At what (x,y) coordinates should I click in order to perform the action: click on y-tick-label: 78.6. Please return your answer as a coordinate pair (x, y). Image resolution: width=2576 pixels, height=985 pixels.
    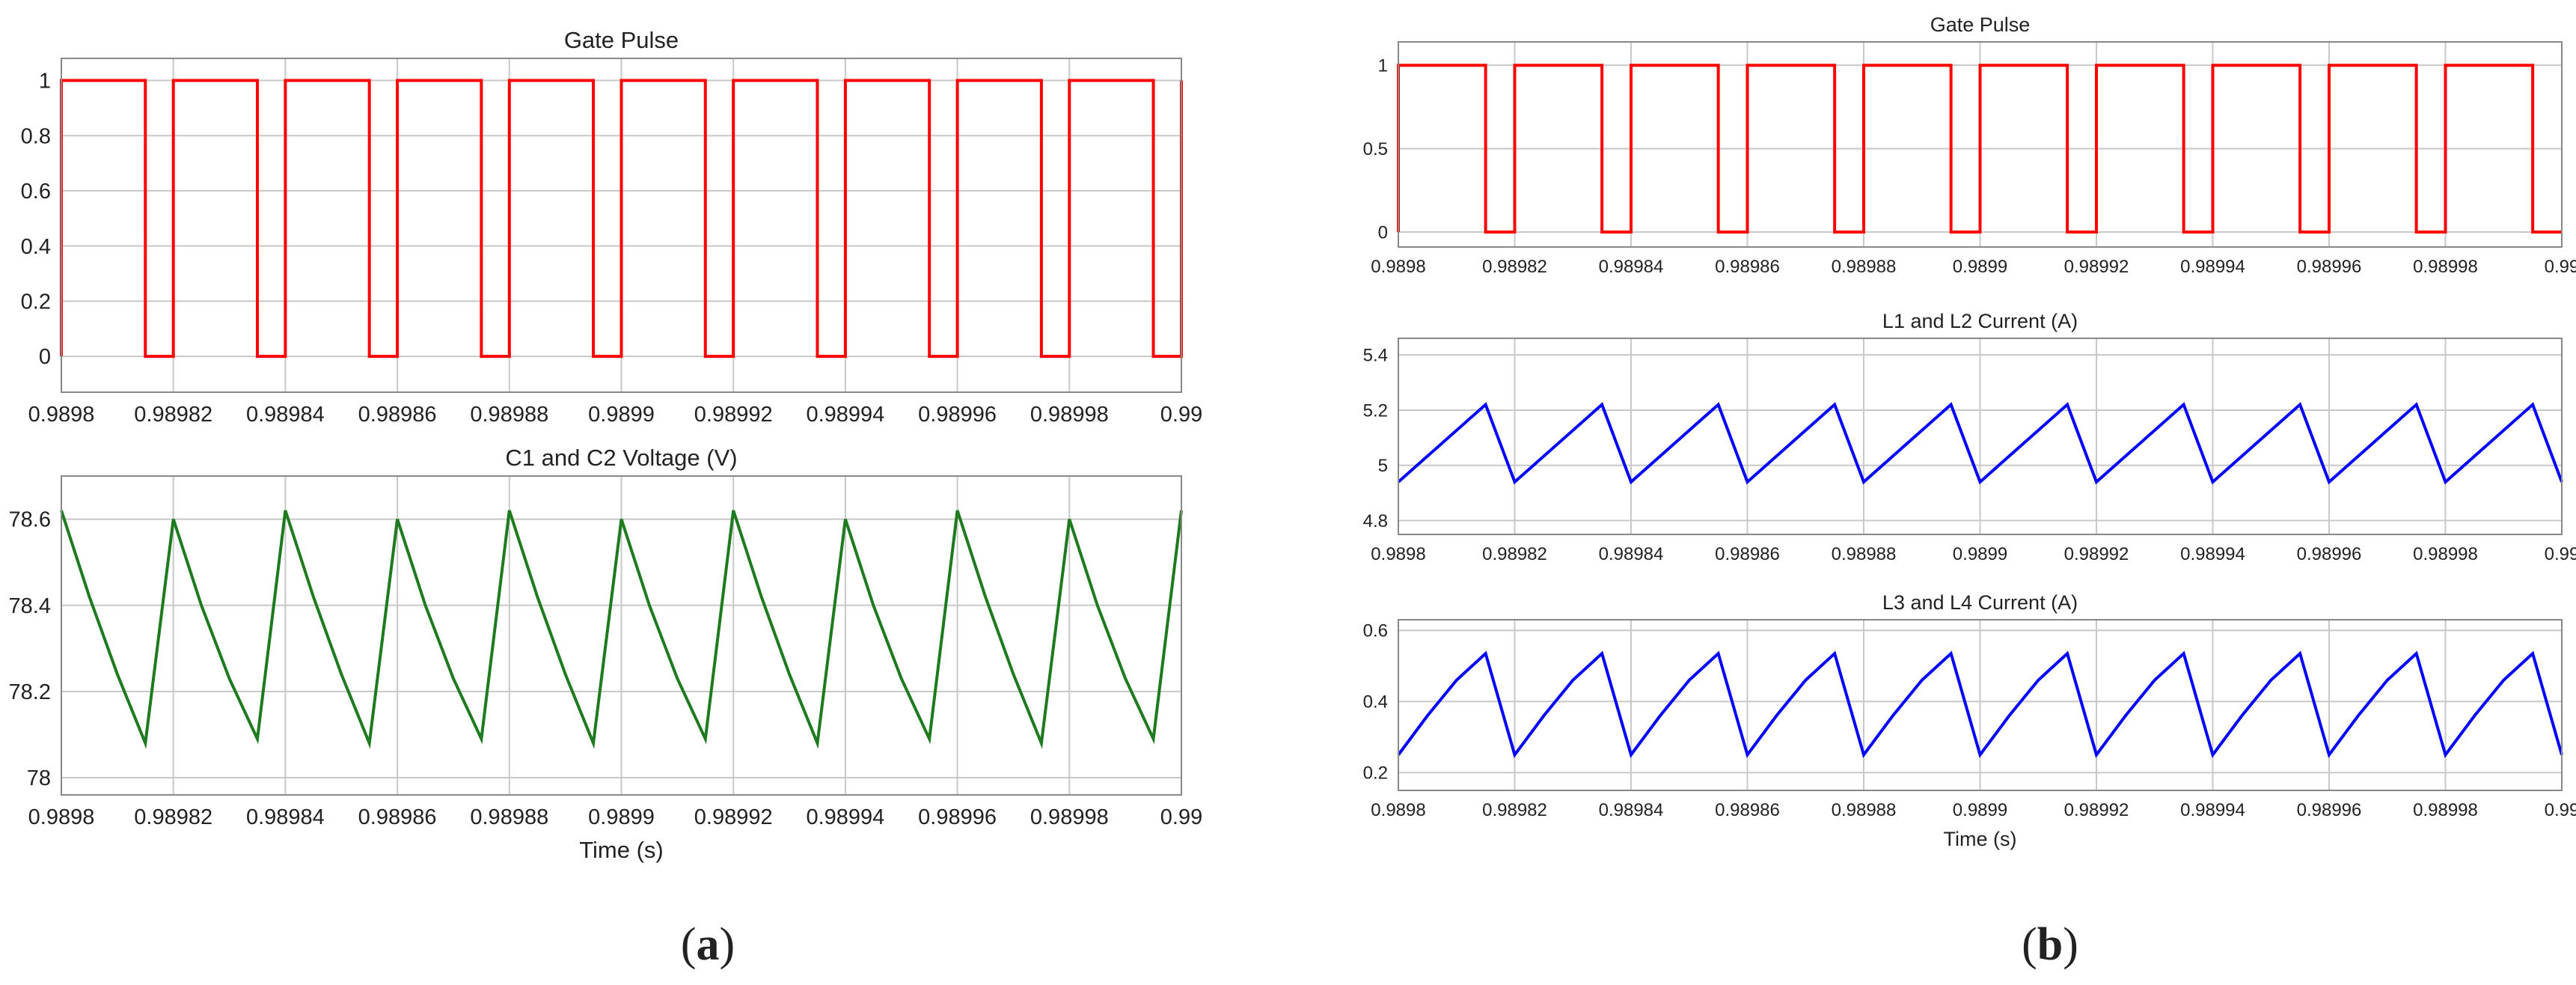
    Looking at the image, I should click on (30, 520).